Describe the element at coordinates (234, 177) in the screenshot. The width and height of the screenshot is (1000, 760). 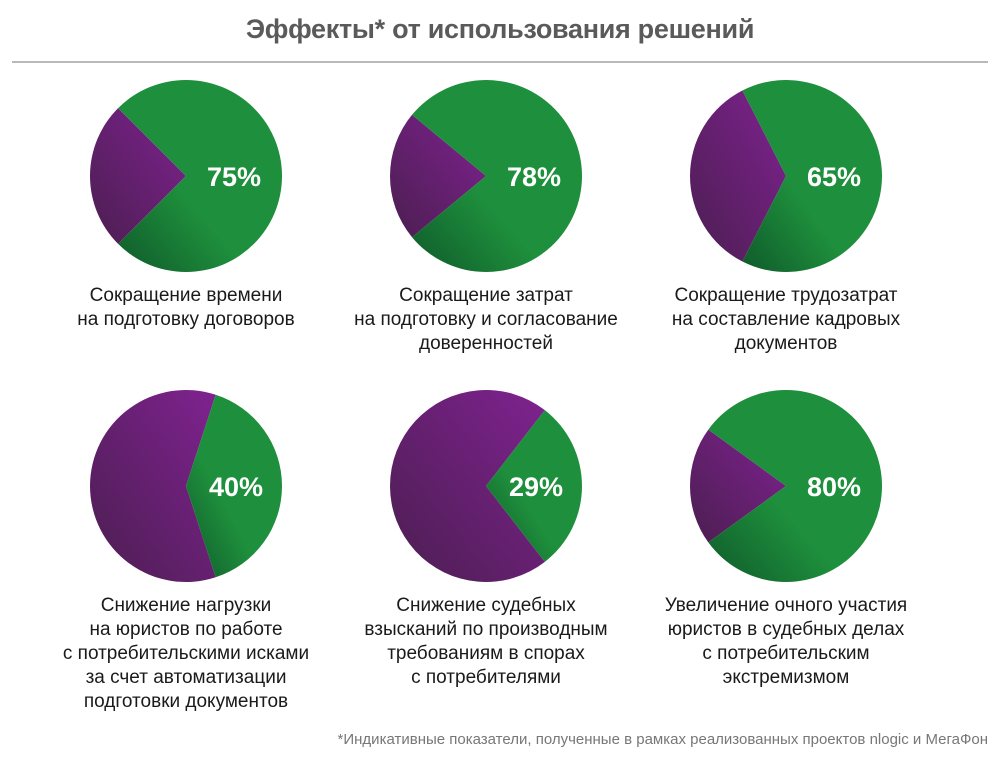
I see `pie-value-label: 75%` at that location.